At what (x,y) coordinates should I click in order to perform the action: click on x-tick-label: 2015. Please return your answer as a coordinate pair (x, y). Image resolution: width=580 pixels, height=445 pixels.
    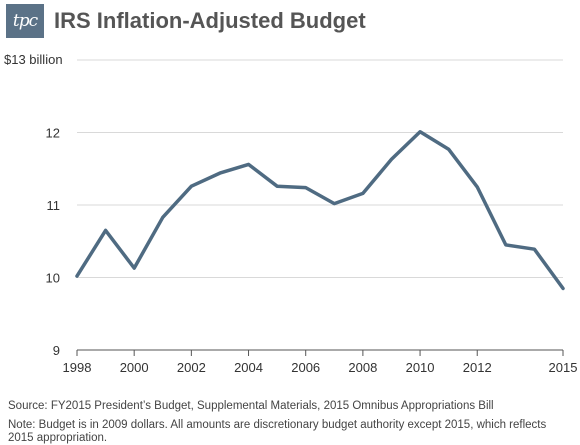
    Looking at the image, I should click on (563, 367).